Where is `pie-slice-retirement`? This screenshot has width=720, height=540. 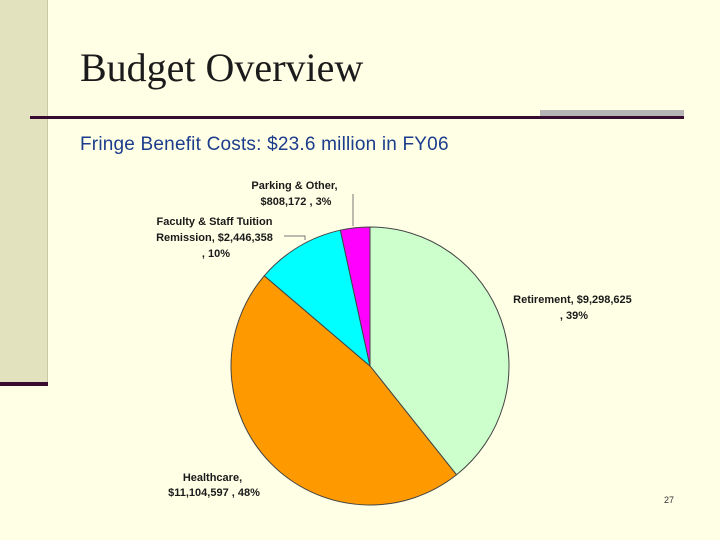
pie-slice-retirement is located at coordinates (439, 351).